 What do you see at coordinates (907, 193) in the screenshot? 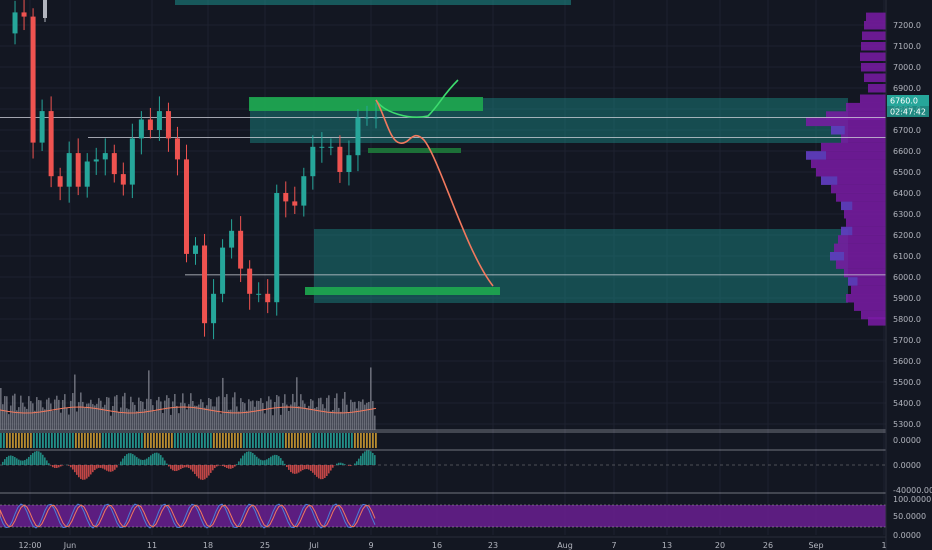
I see `price-tick-label: 6400.0` at bounding box center [907, 193].